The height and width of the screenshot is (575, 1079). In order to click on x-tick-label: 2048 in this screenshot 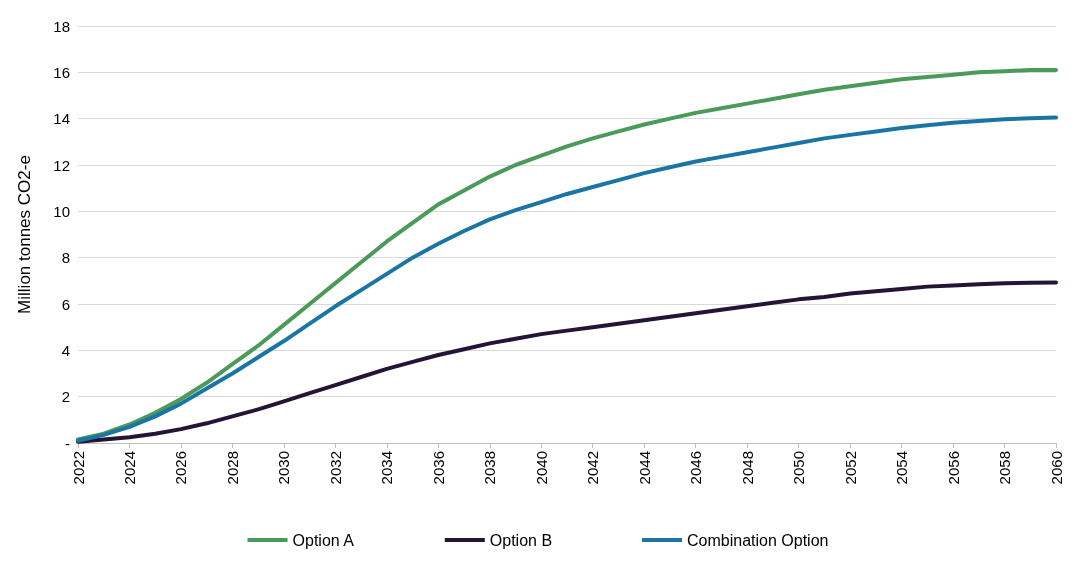, I will do `click(747, 468)`.